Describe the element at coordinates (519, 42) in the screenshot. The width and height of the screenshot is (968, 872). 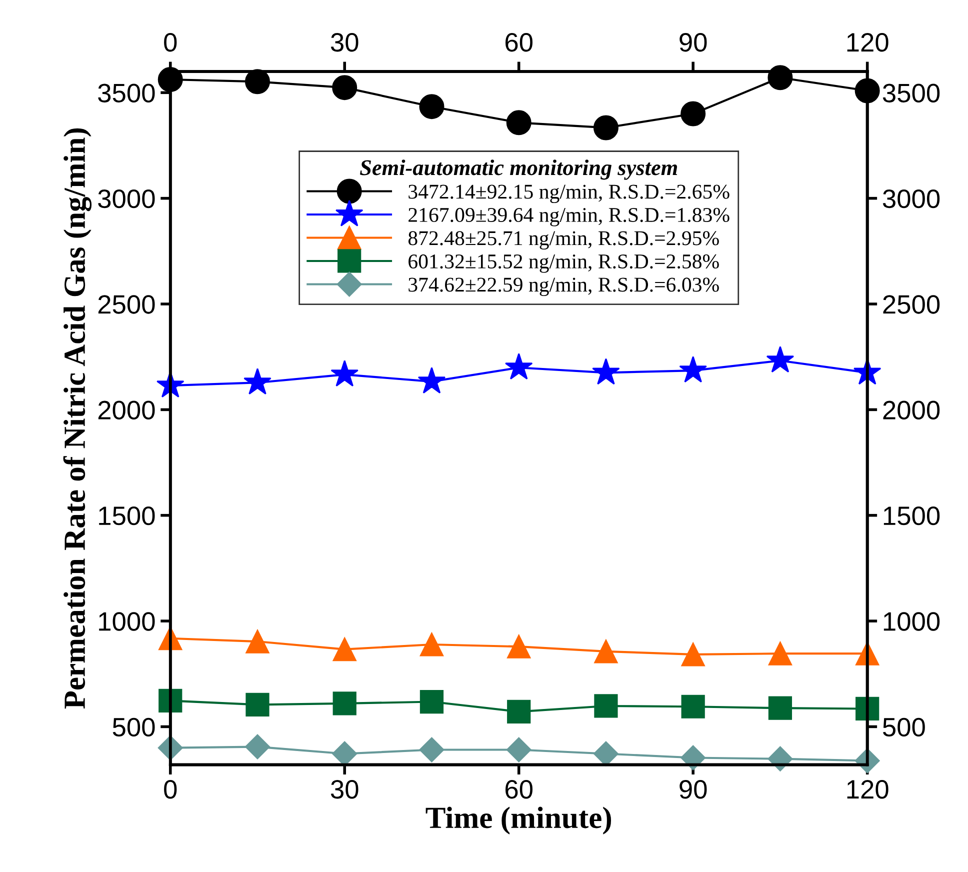
I see `x2-tick-label: 60` at that location.